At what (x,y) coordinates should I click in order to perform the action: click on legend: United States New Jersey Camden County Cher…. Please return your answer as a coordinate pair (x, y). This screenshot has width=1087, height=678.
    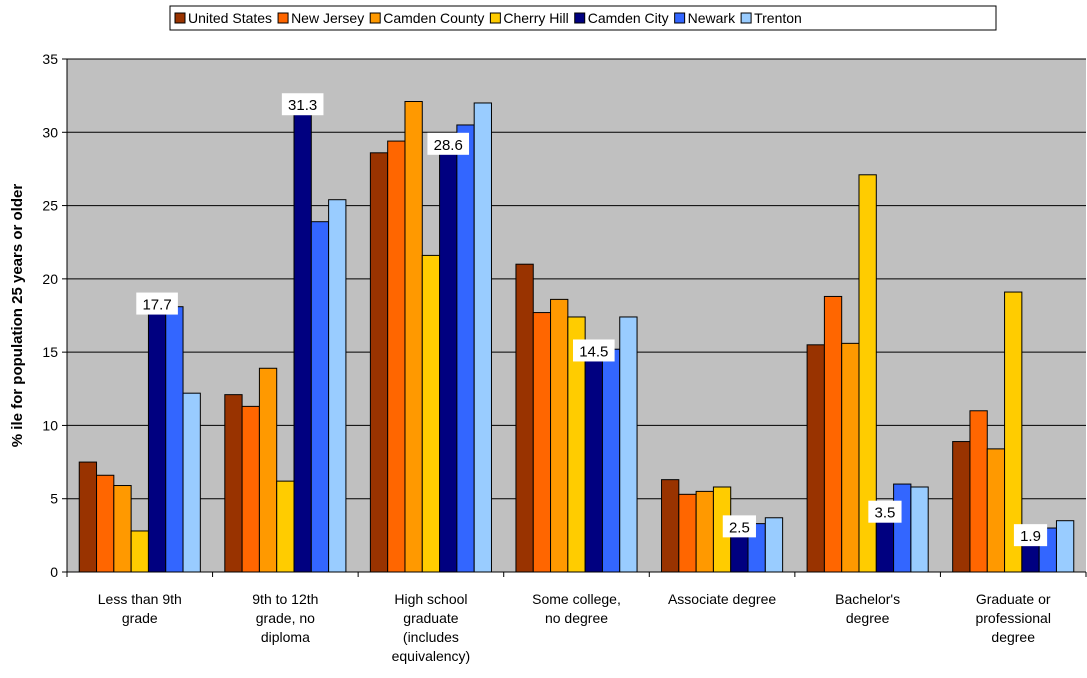
    Looking at the image, I should click on (583, 18).